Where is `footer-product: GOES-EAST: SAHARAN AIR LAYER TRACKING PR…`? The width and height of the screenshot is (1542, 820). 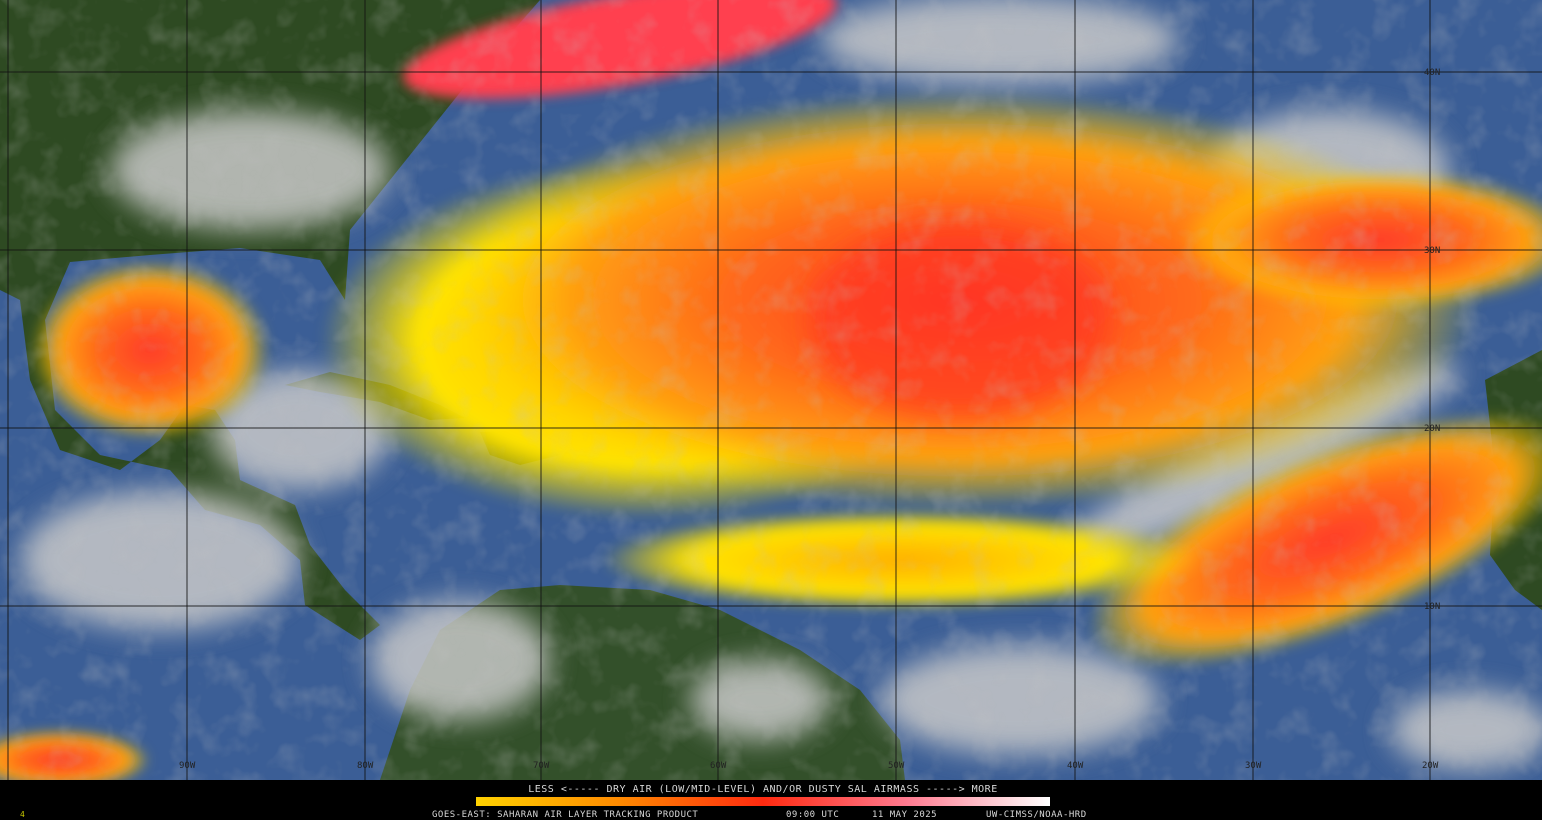 footer-product: GOES-EAST: SAHARAN AIR LAYER TRACKING PR… is located at coordinates (565, 815).